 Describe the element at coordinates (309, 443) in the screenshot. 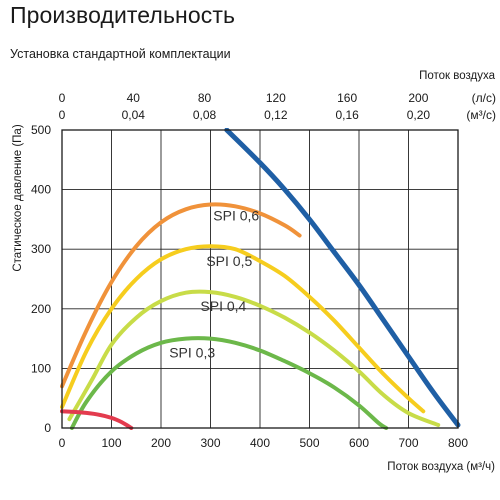

I see `x-tick-label: 500` at that location.